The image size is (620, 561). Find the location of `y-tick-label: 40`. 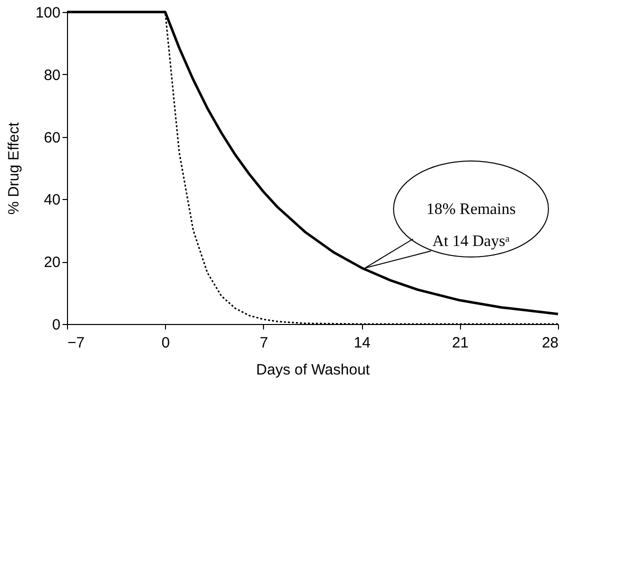

y-tick-label: 40 is located at coordinates (52, 200).